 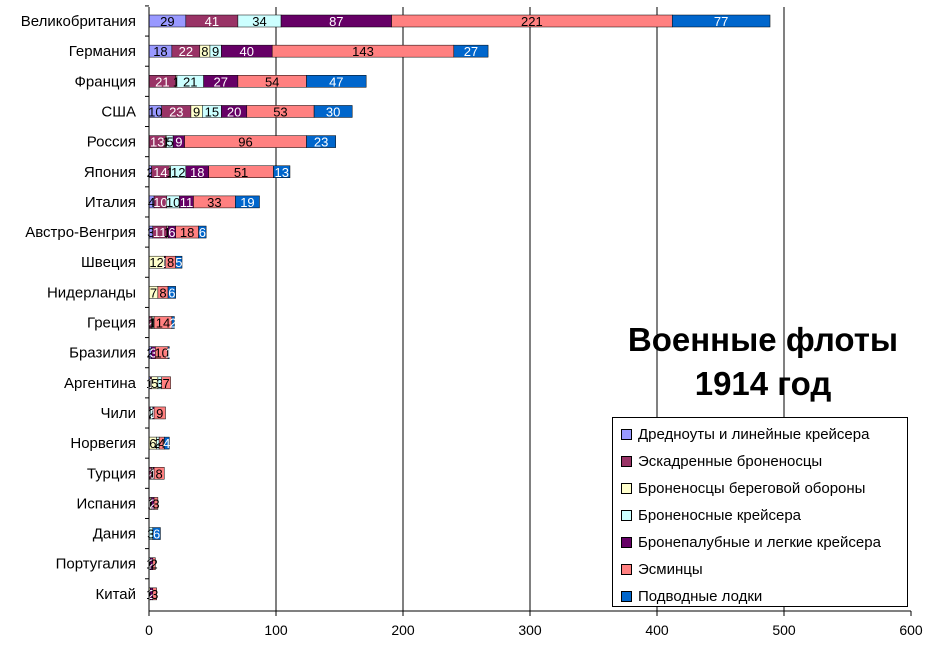 What do you see at coordinates (108, 262) in the screenshot?
I see `category-label: Швеция` at bounding box center [108, 262].